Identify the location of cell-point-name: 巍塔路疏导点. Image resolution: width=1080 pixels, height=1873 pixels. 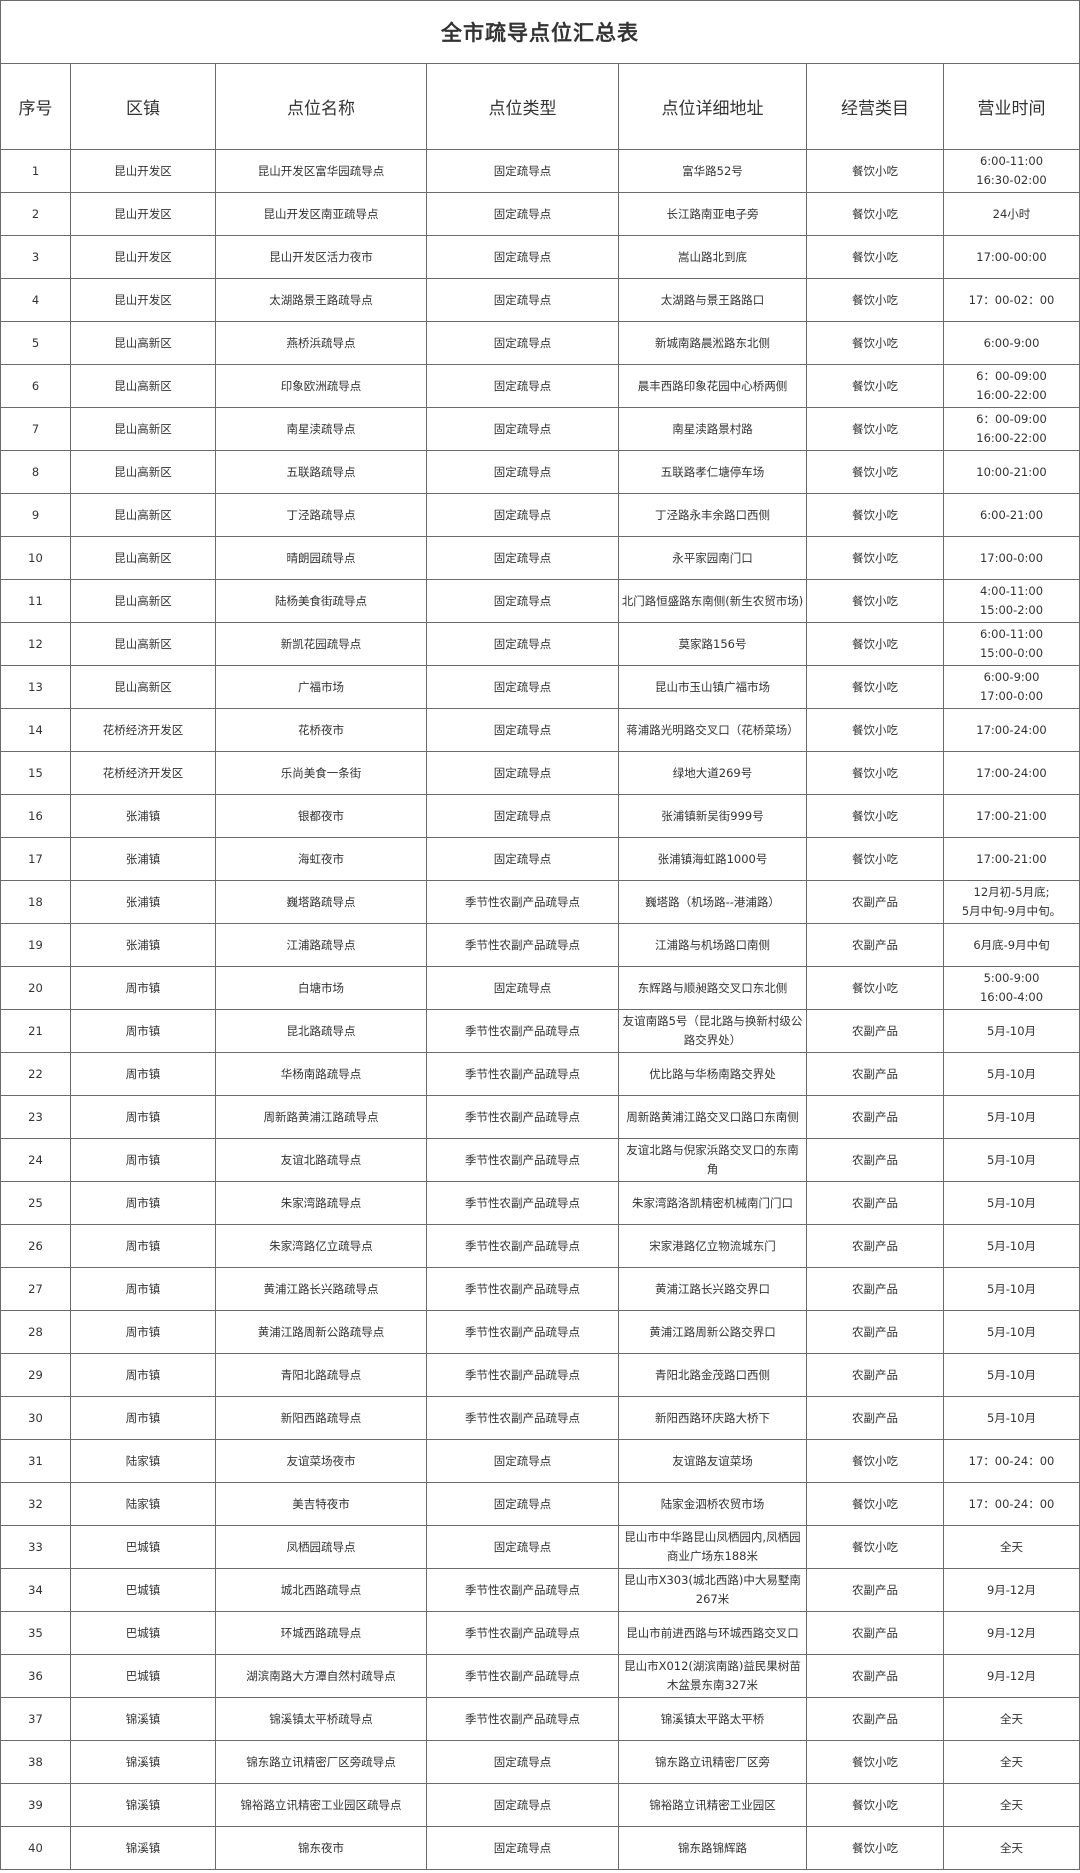
(321, 902).